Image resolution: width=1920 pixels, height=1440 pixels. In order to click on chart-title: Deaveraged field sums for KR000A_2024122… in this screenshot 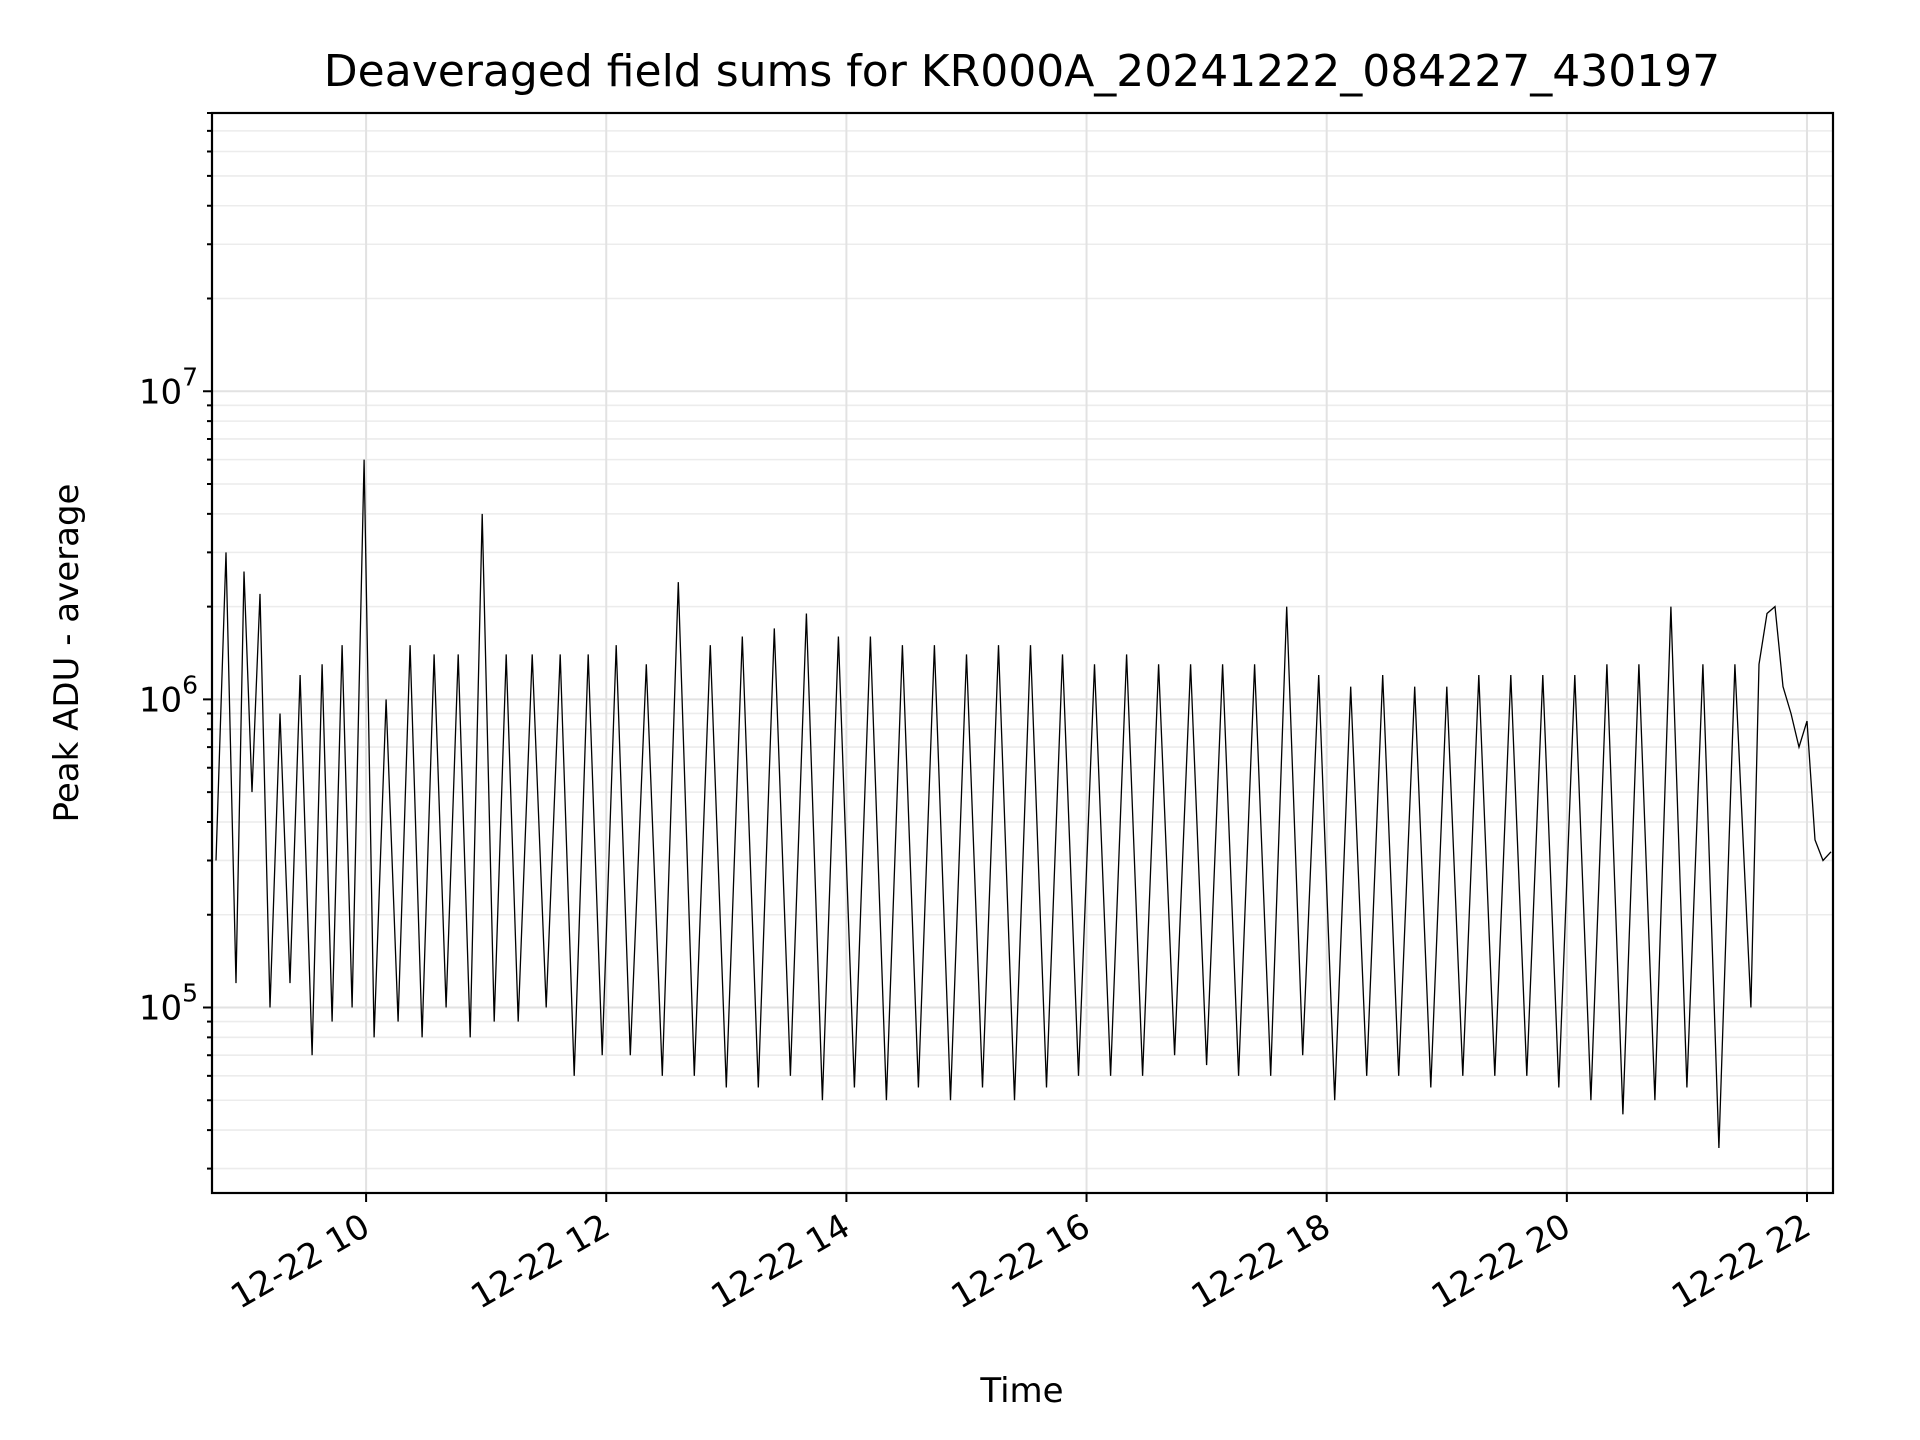, I will do `click(1022, 71)`.